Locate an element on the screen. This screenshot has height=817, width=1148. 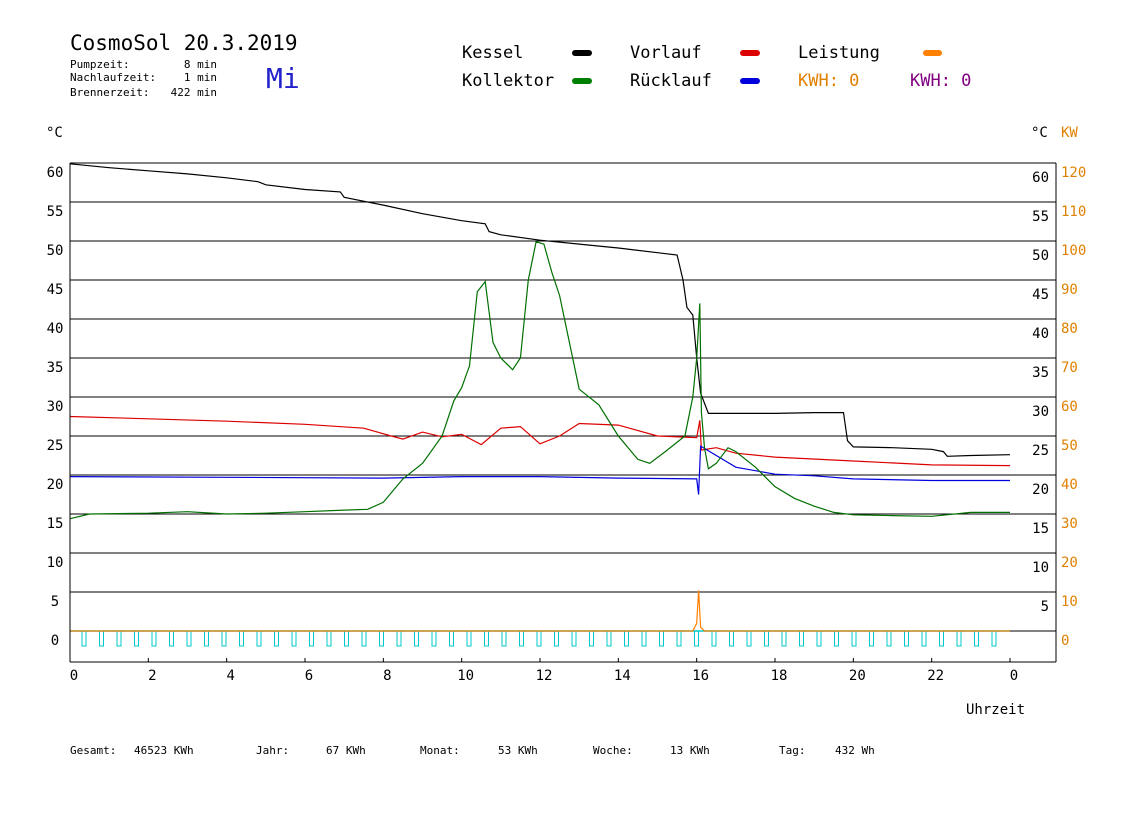
y-tick-right: 50 is located at coordinates (1040, 256).